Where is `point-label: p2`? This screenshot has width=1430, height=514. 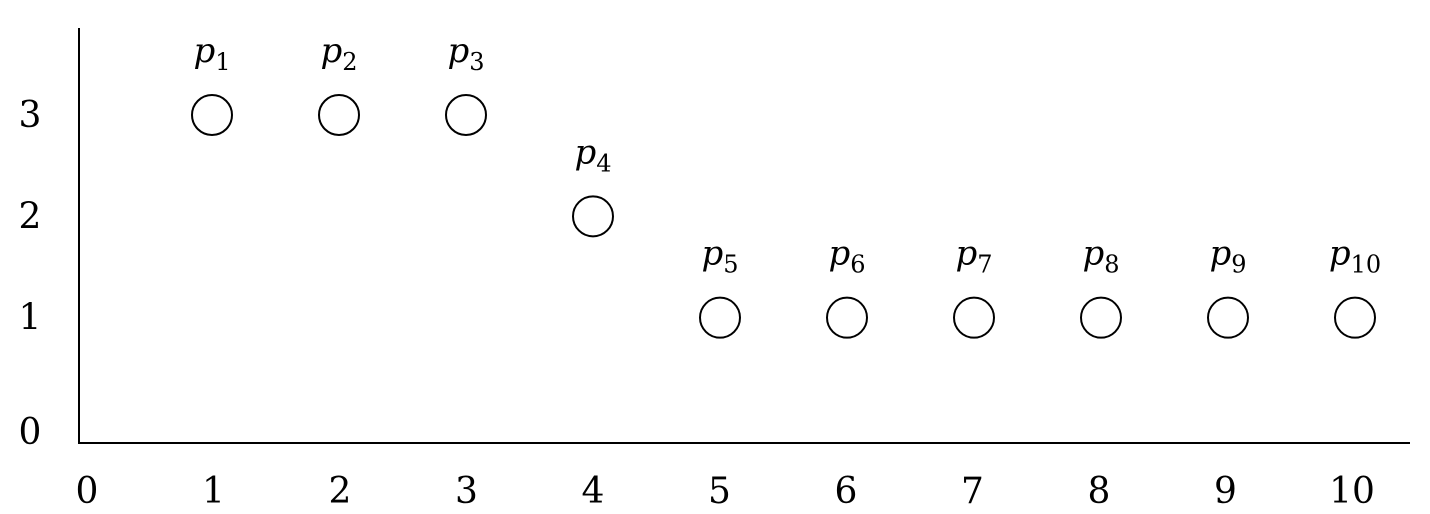 point-label: p2 is located at coordinates (338, 53).